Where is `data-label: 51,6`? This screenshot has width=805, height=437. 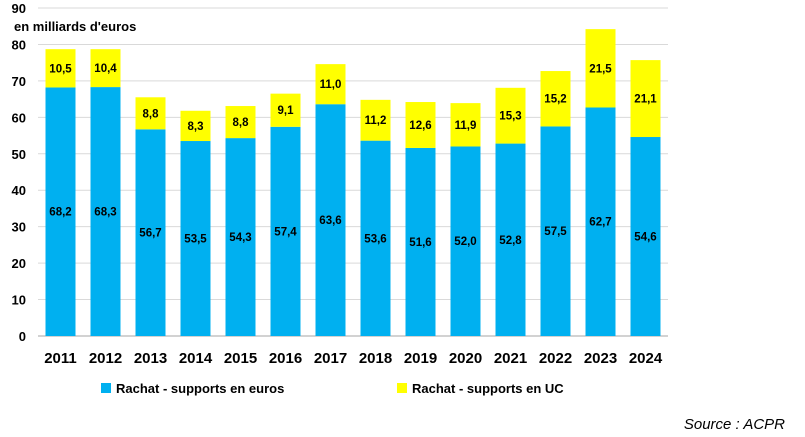
data-label: 51,6 is located at coordinates (420, 243).